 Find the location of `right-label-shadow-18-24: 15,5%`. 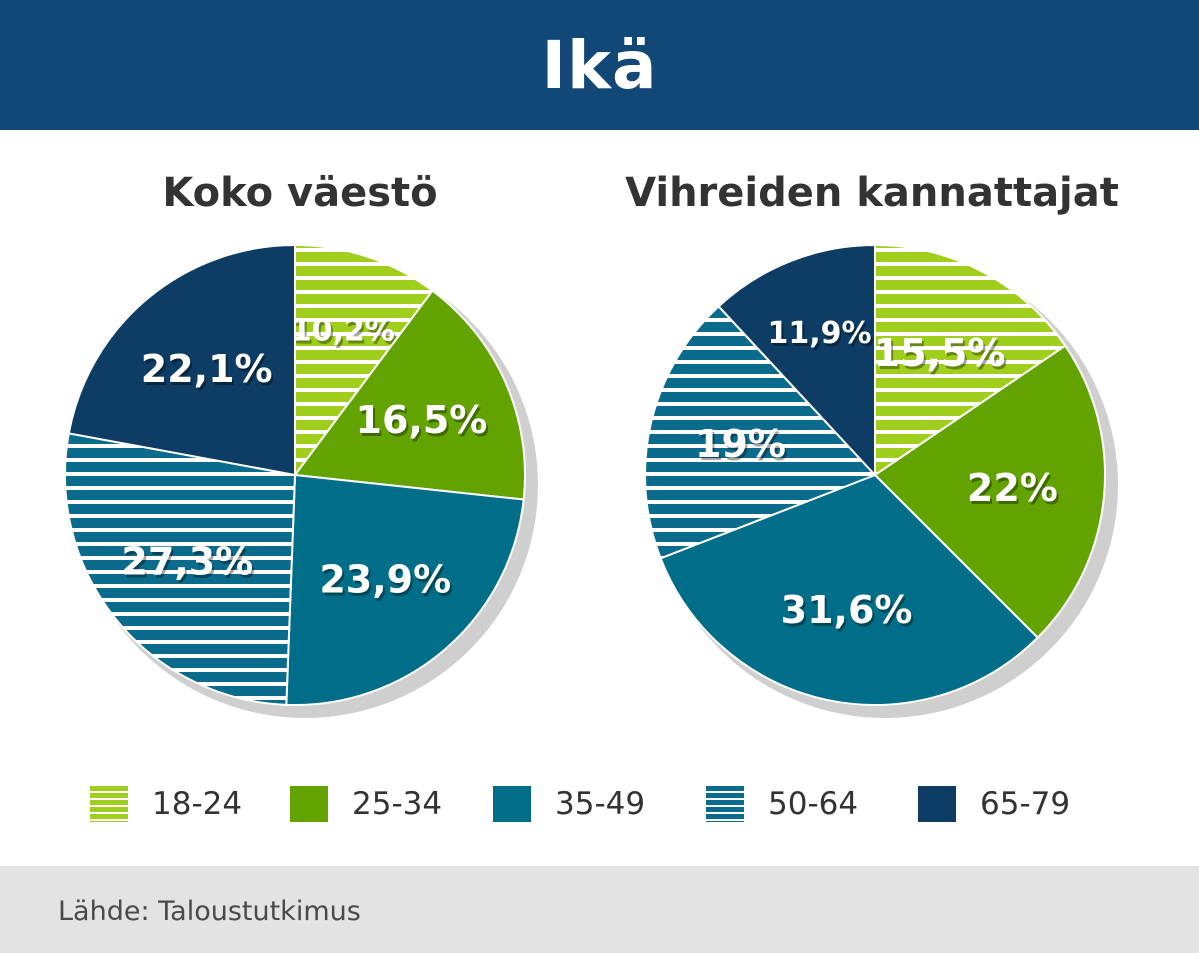

right-label-shadow-18-24: 15,5% is located at coordinates (942, 356).